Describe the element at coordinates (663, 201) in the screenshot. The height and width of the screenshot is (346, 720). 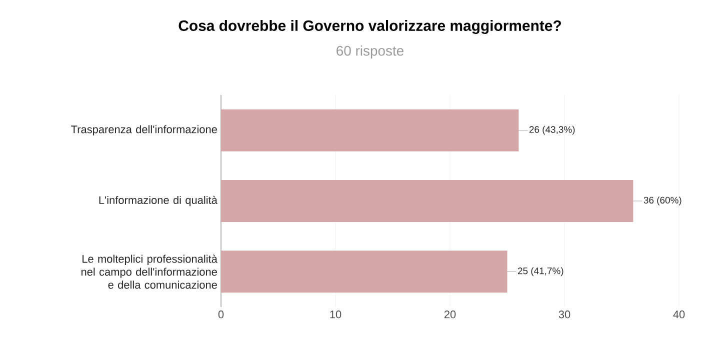
I see `data-label: 36 (60%)` at that location.